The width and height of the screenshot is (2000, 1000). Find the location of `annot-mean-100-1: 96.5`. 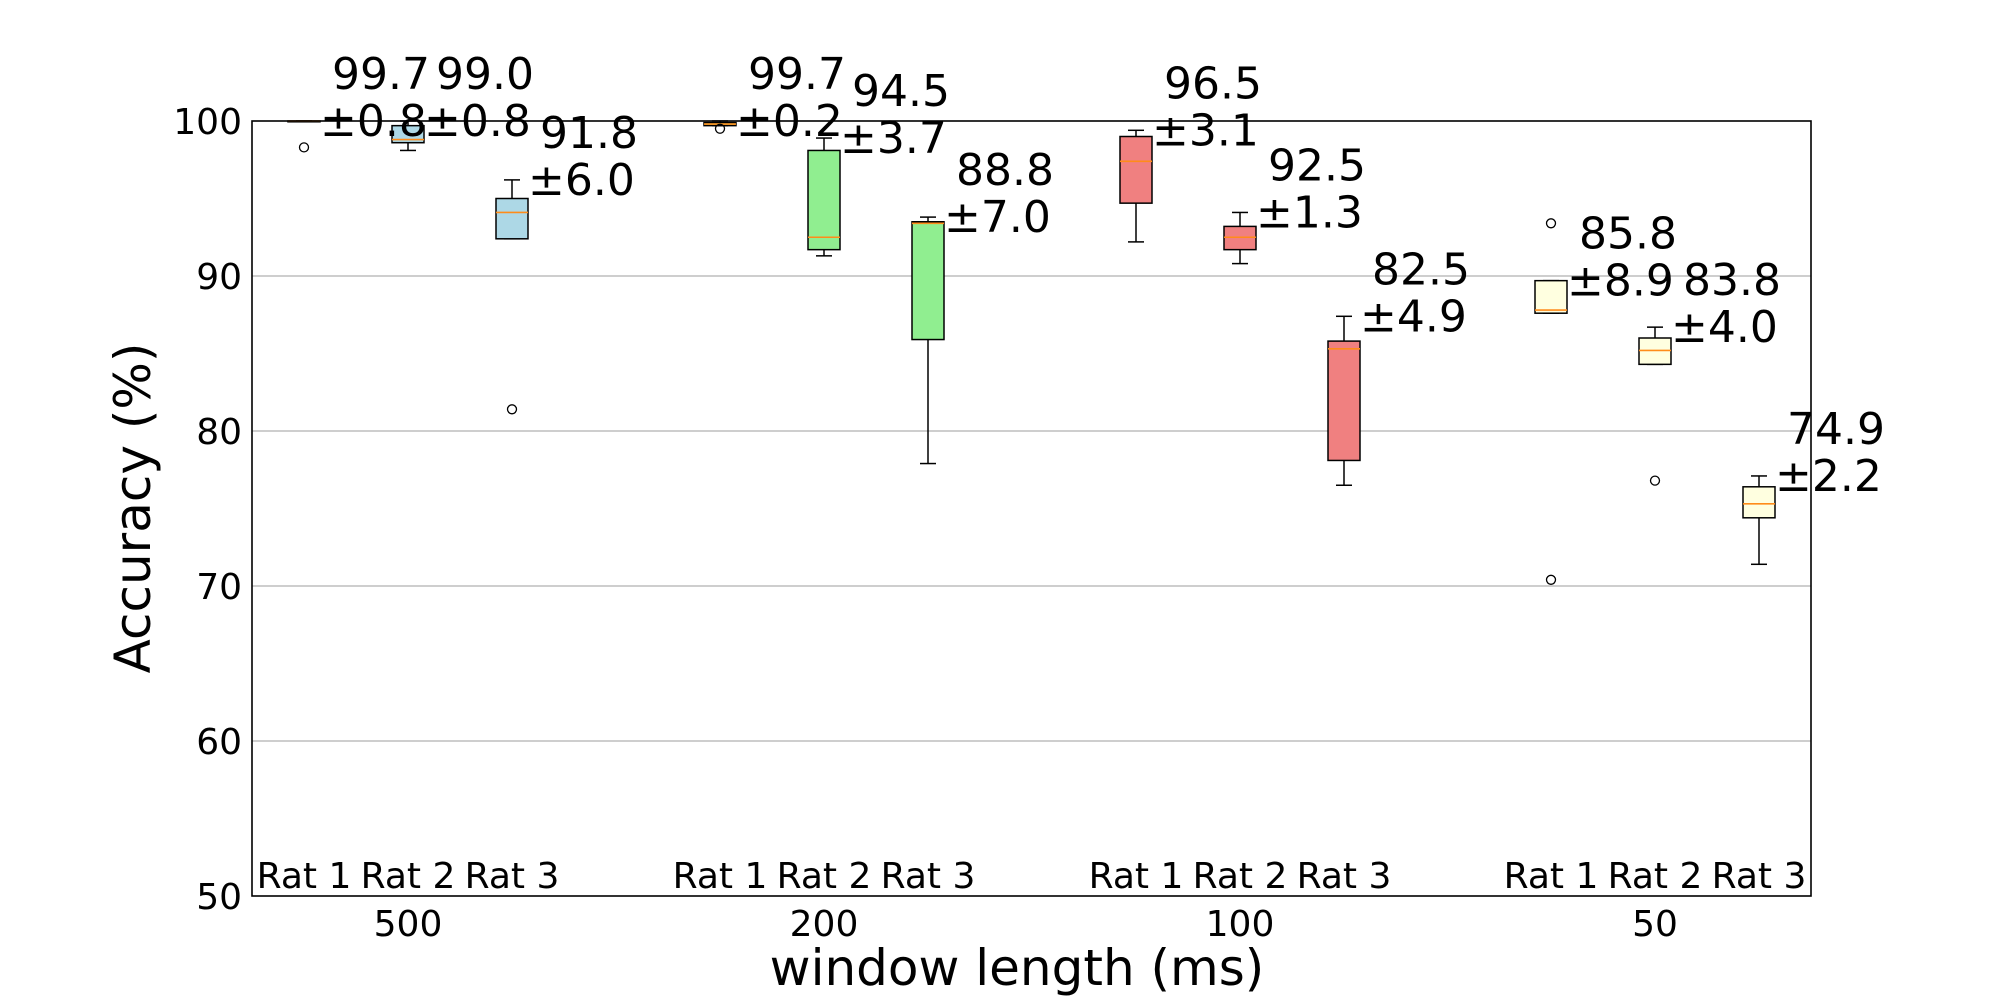

annot-mean-100-1: 96.5 is located at coordinates (1213, 83).